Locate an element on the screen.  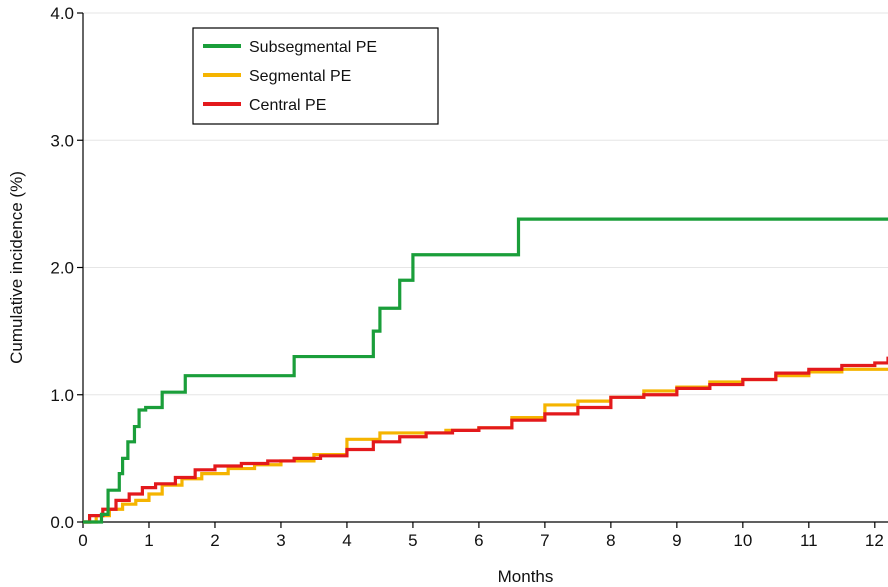
y-tick-label: 3.0 is located at coordinates (62, 140).